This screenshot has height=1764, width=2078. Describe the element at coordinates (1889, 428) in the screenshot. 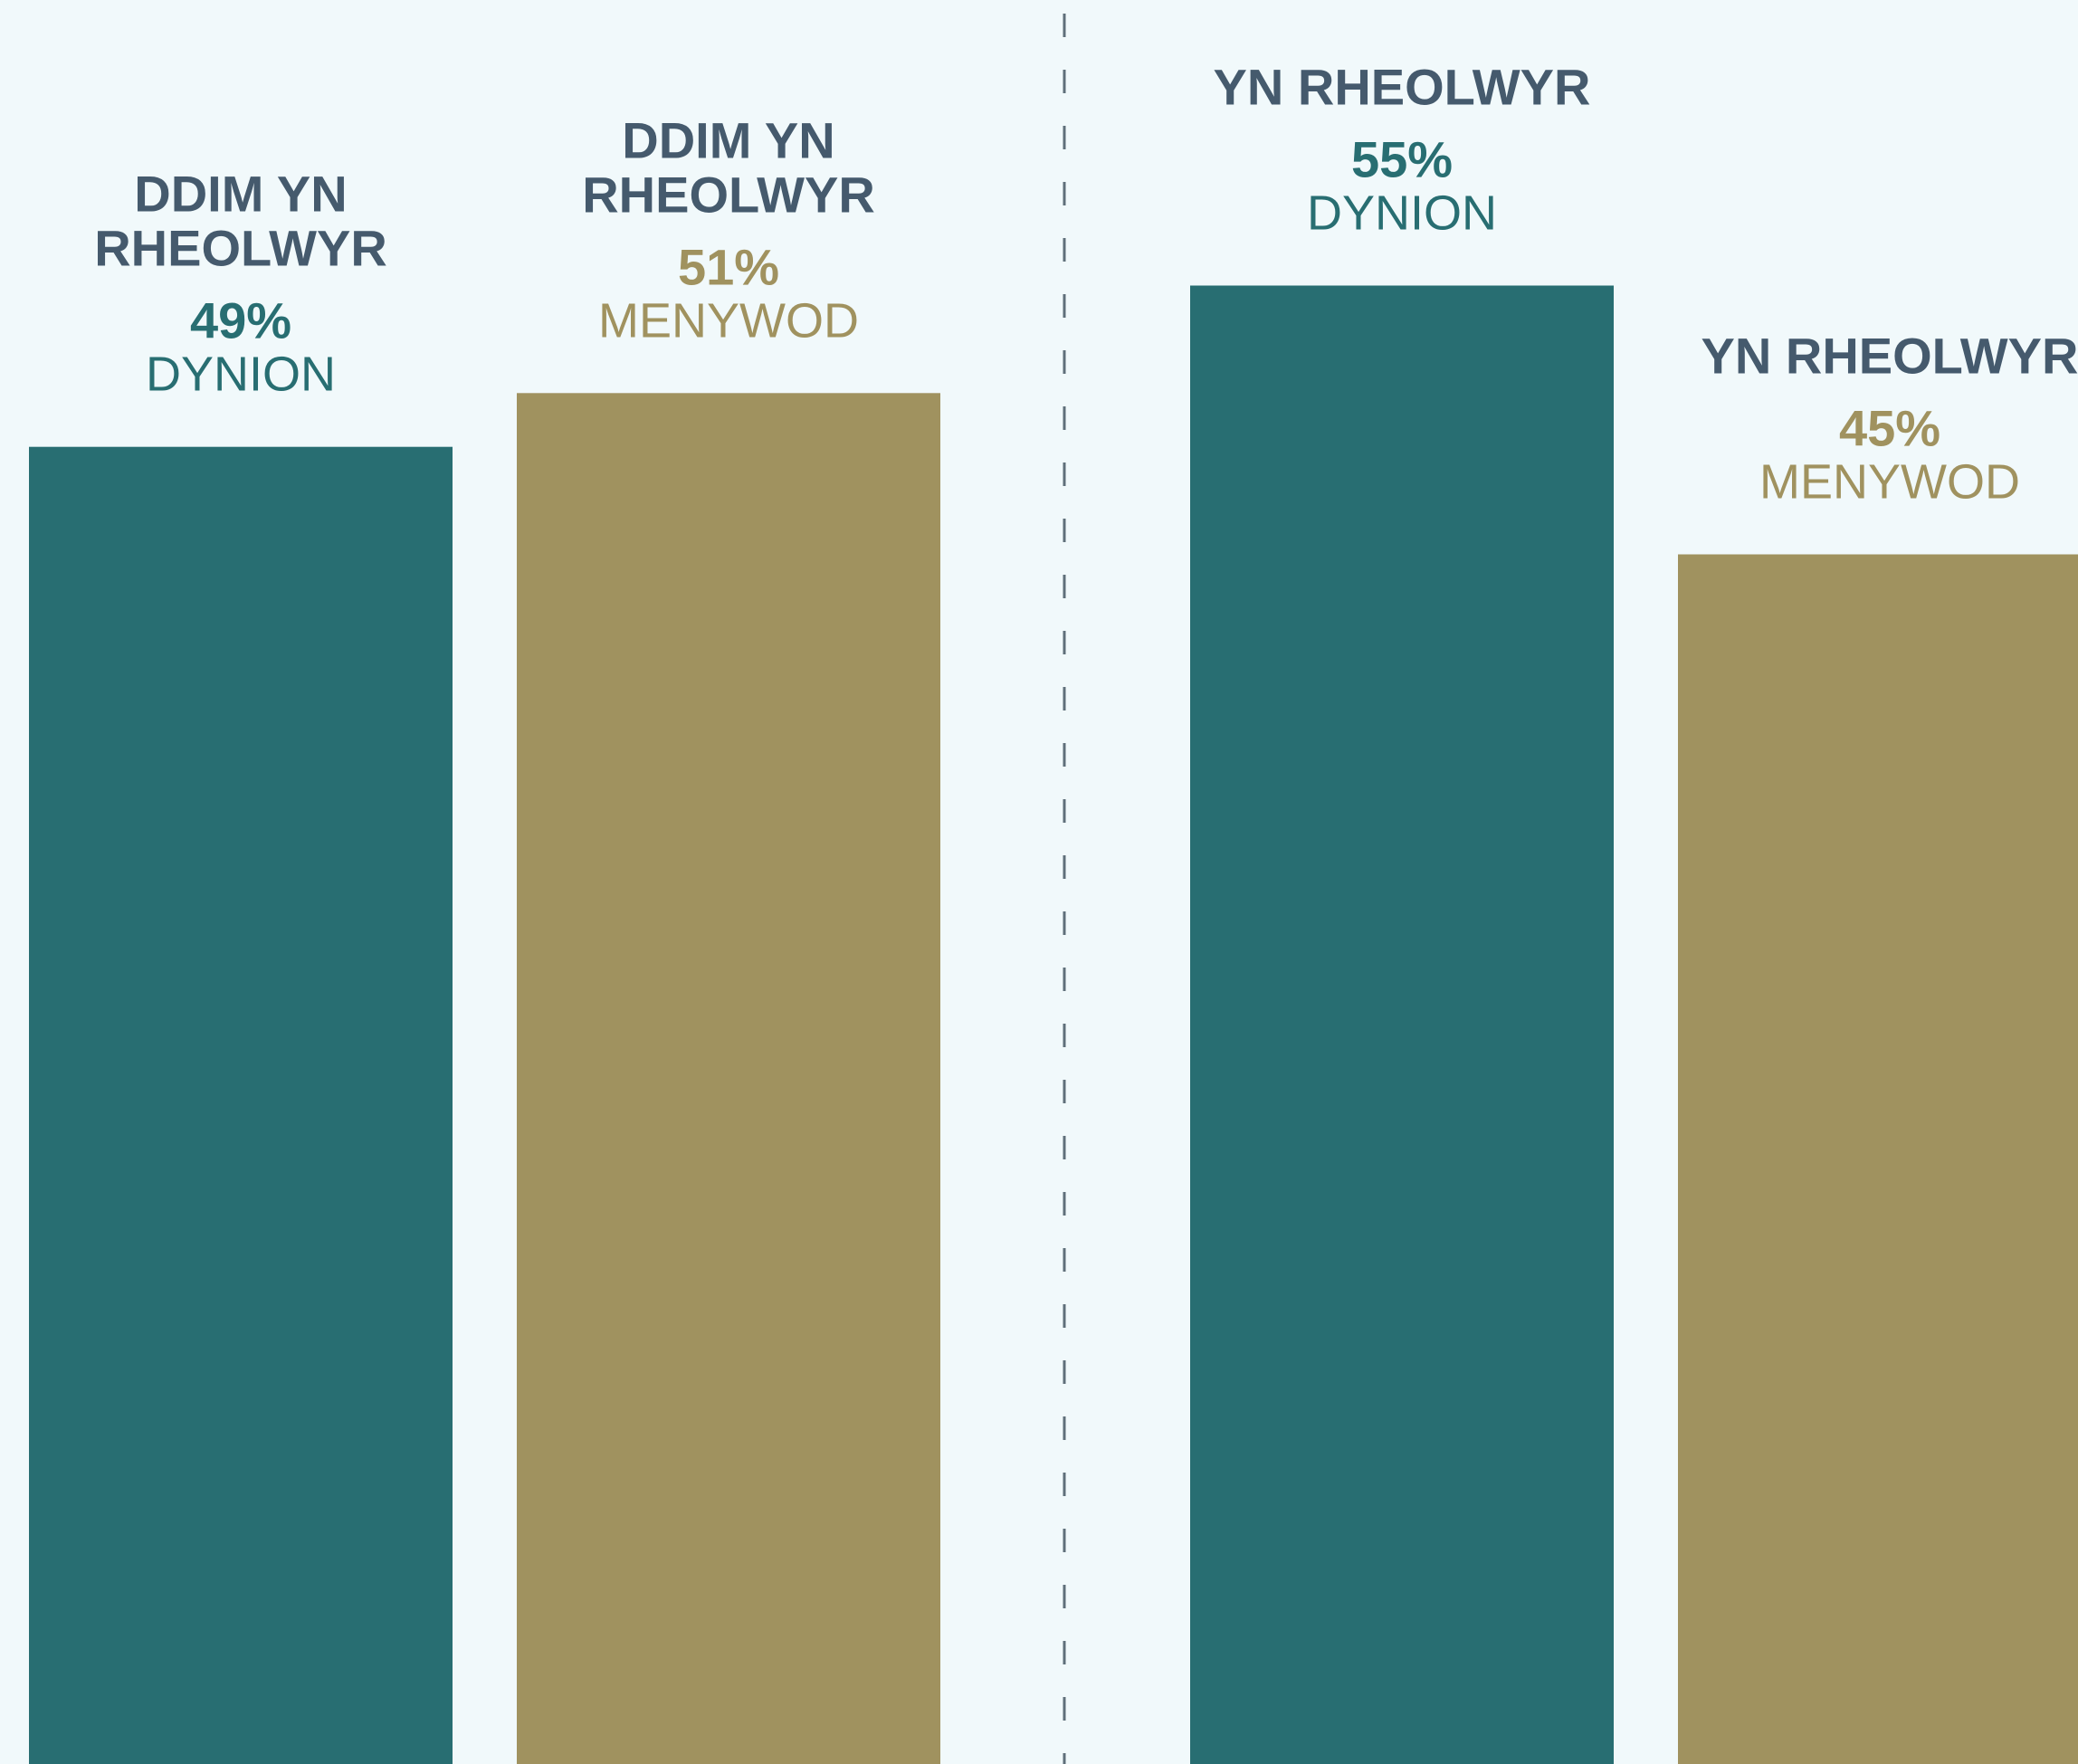

I see `value-label: 45%` at that location.